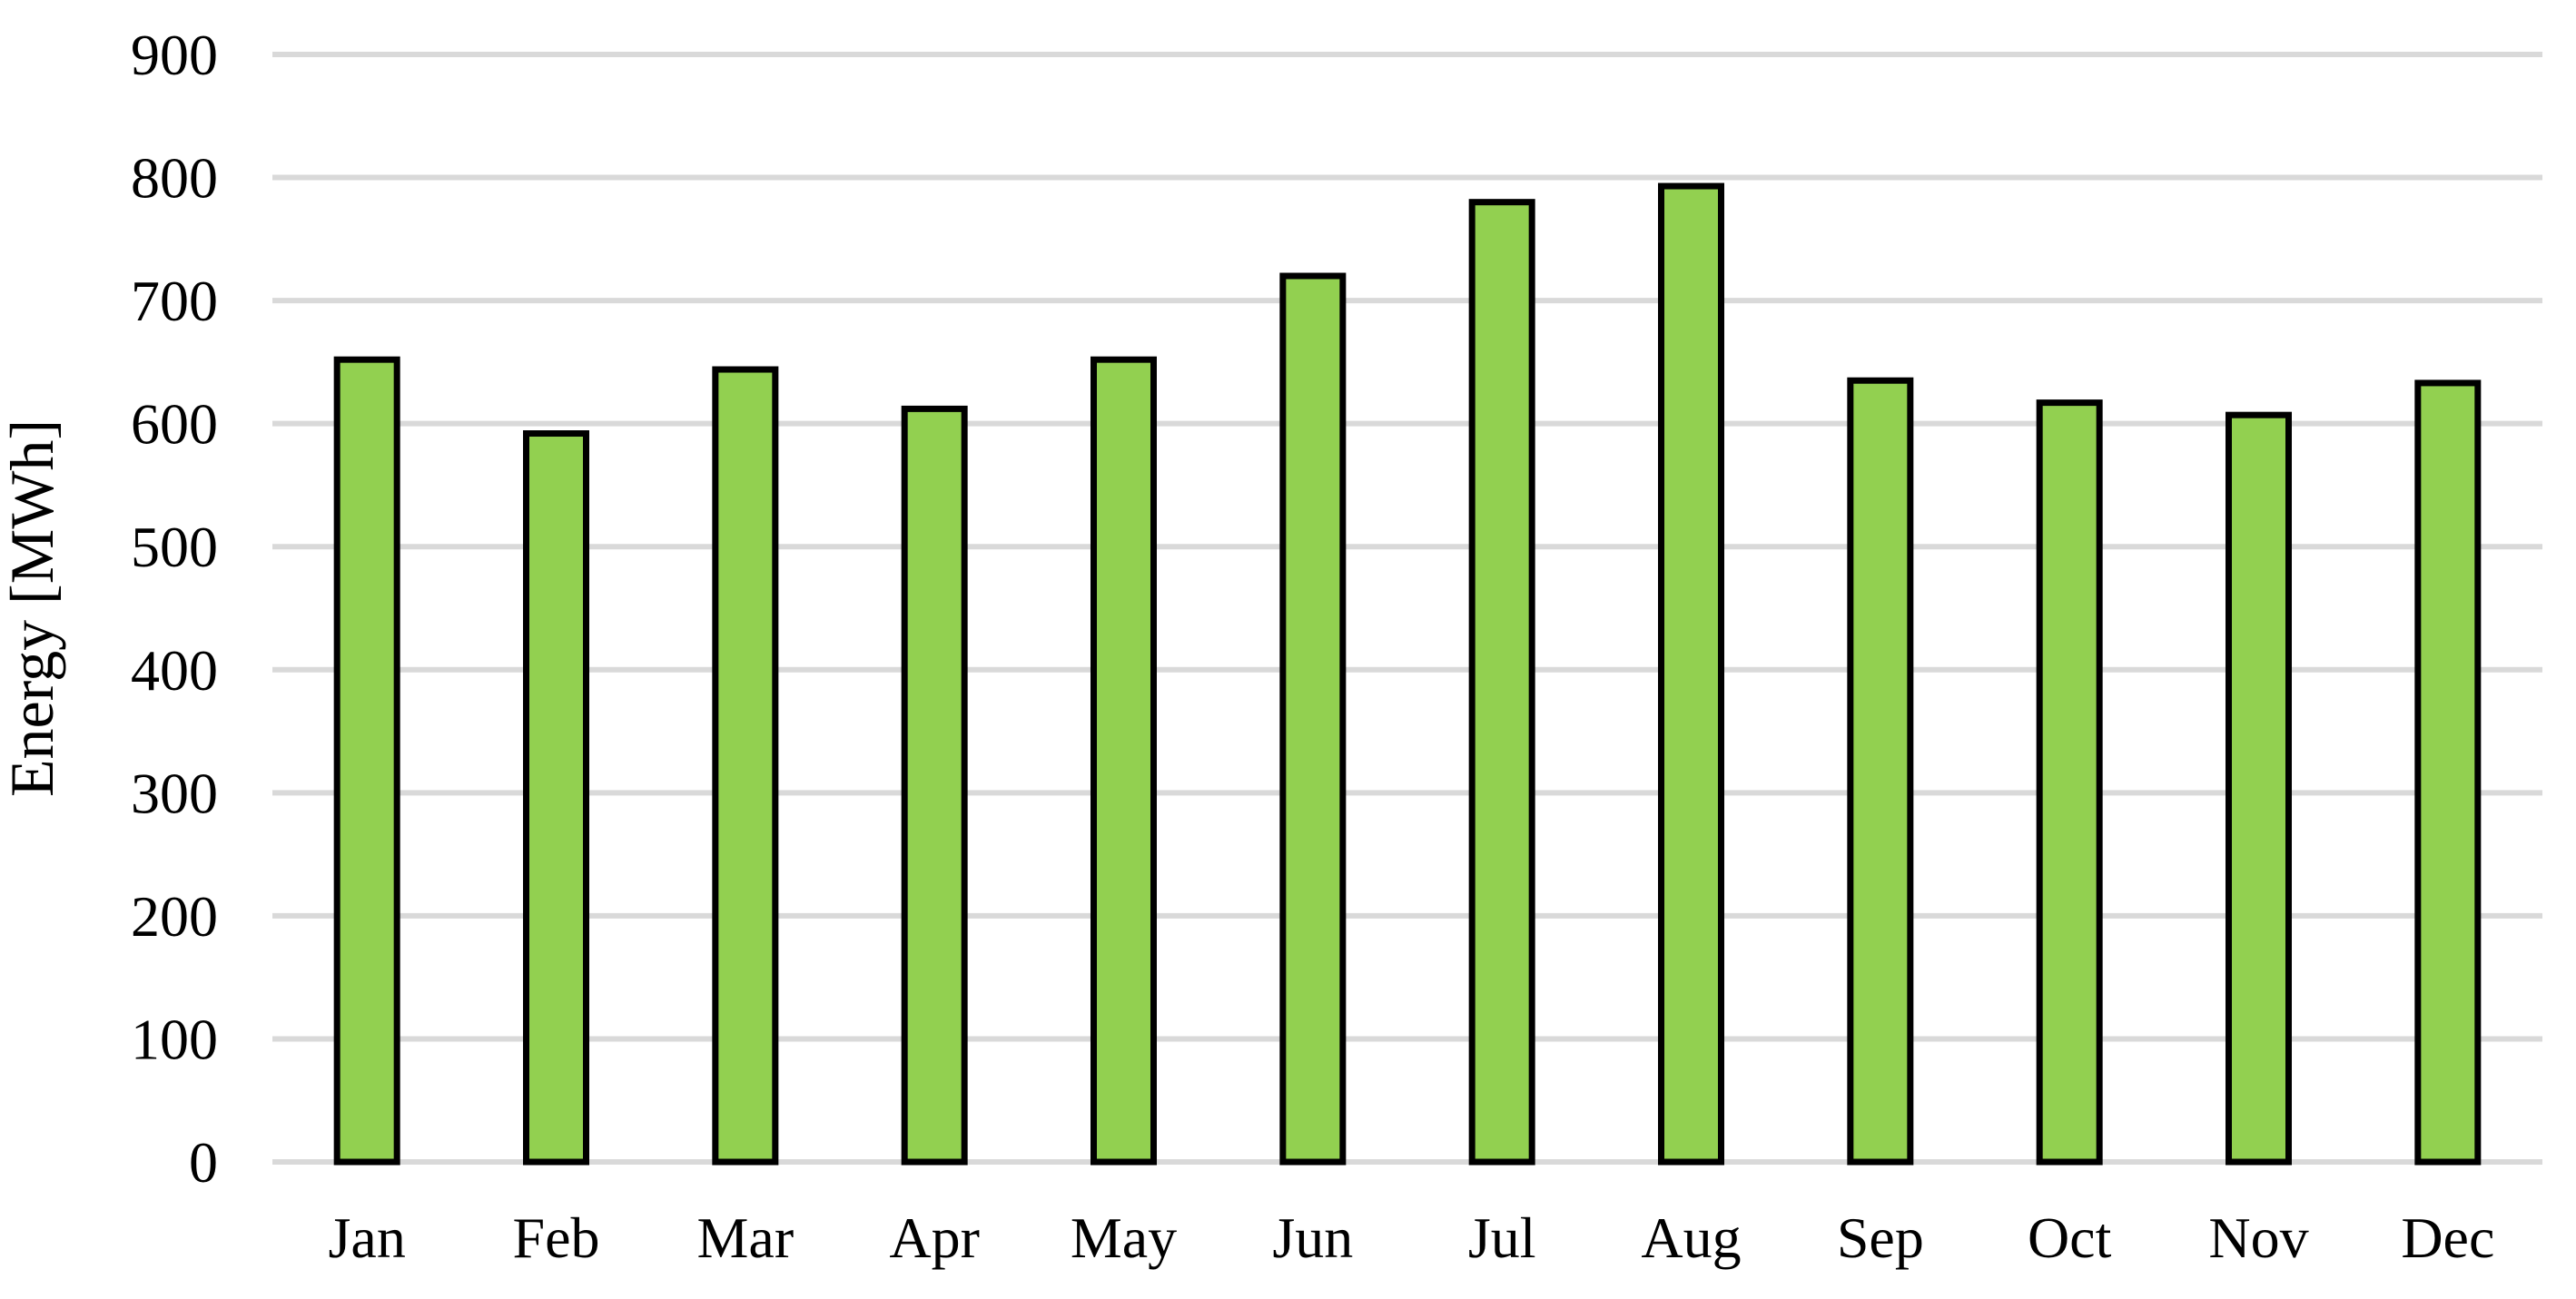  I want to click on x-tick-label: Dec, so click(2447, 1238).